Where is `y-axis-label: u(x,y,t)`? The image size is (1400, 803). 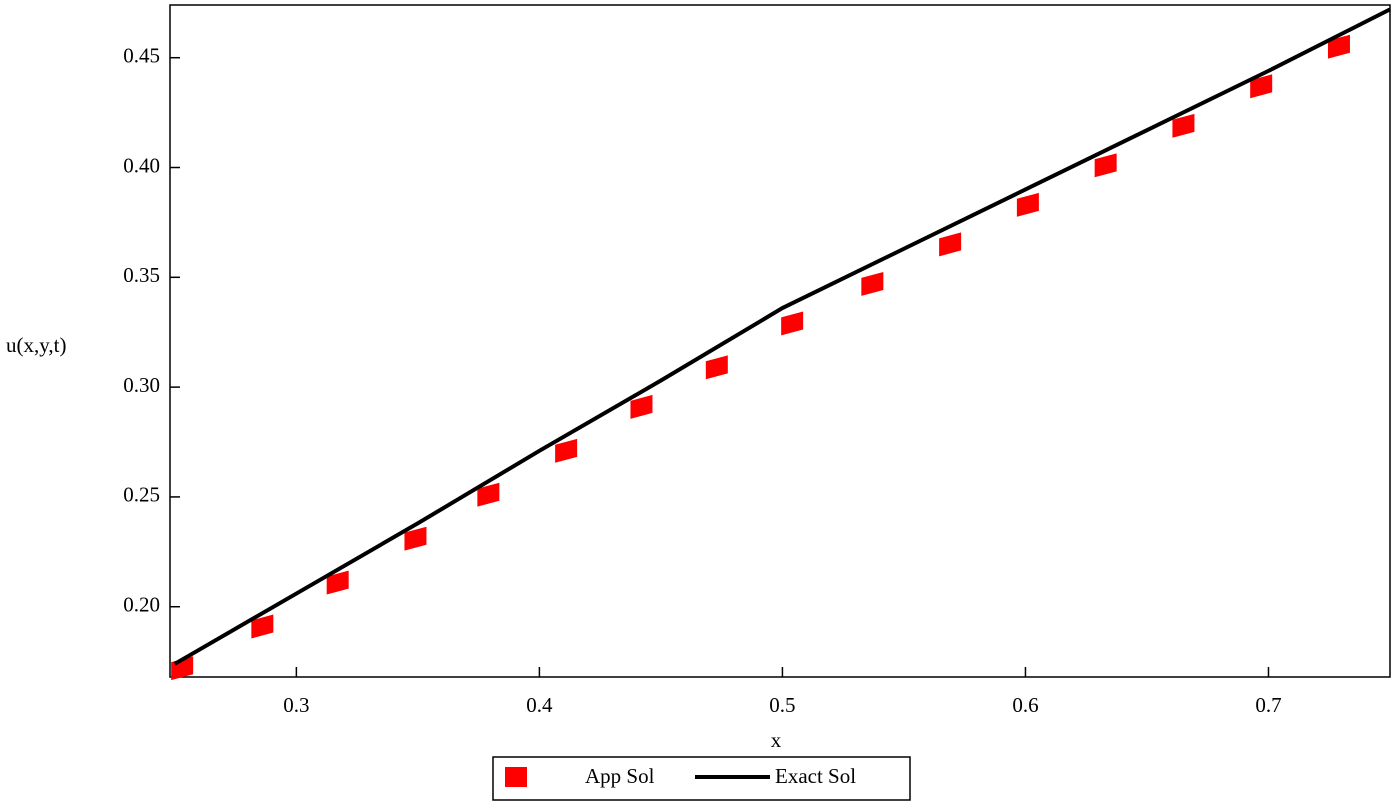
y-axis-label: u(x,y,t) is located at coordinates (36, 345).